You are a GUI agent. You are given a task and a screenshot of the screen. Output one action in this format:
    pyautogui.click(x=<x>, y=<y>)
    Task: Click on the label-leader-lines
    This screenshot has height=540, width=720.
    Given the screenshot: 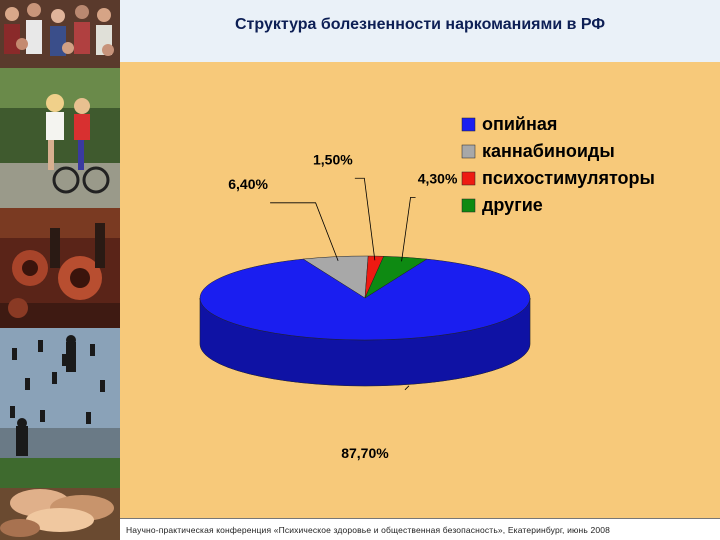 What is the action you would take?
    pyautogui.click(x=343, y=284)
    